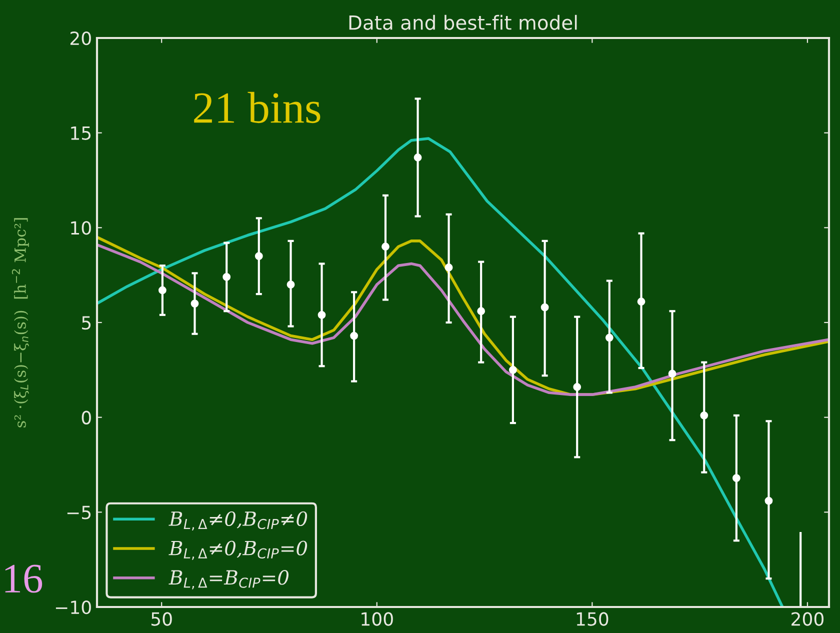 Image resolution: width=840 pixels, height=633 pixels. I want to click on legend-label: B$_{L,Δ}$≠0,B$_{CIP}$=0, so click(238, 550).